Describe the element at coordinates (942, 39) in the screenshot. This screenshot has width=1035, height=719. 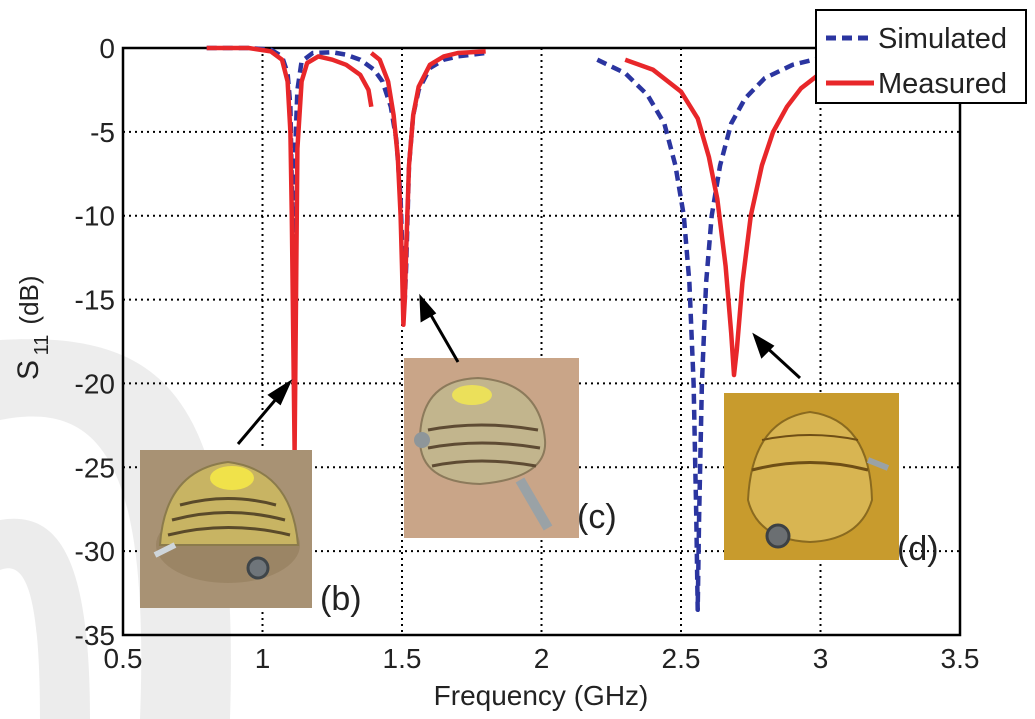
I see `legend-label-simulated: Simulated` at that location.